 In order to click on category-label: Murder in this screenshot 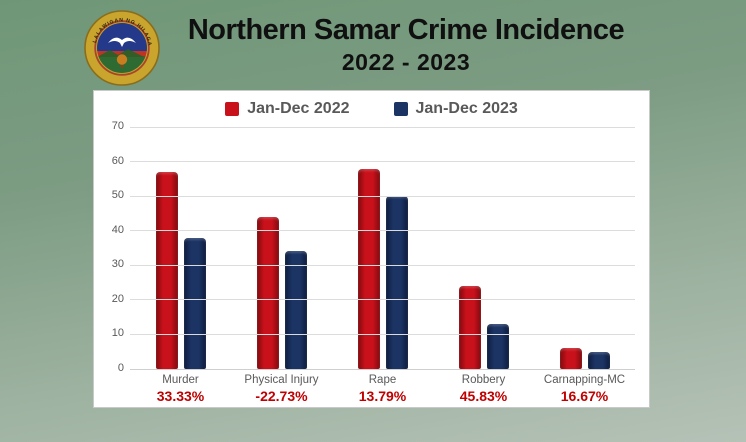, I will do `click(180, 380)`.